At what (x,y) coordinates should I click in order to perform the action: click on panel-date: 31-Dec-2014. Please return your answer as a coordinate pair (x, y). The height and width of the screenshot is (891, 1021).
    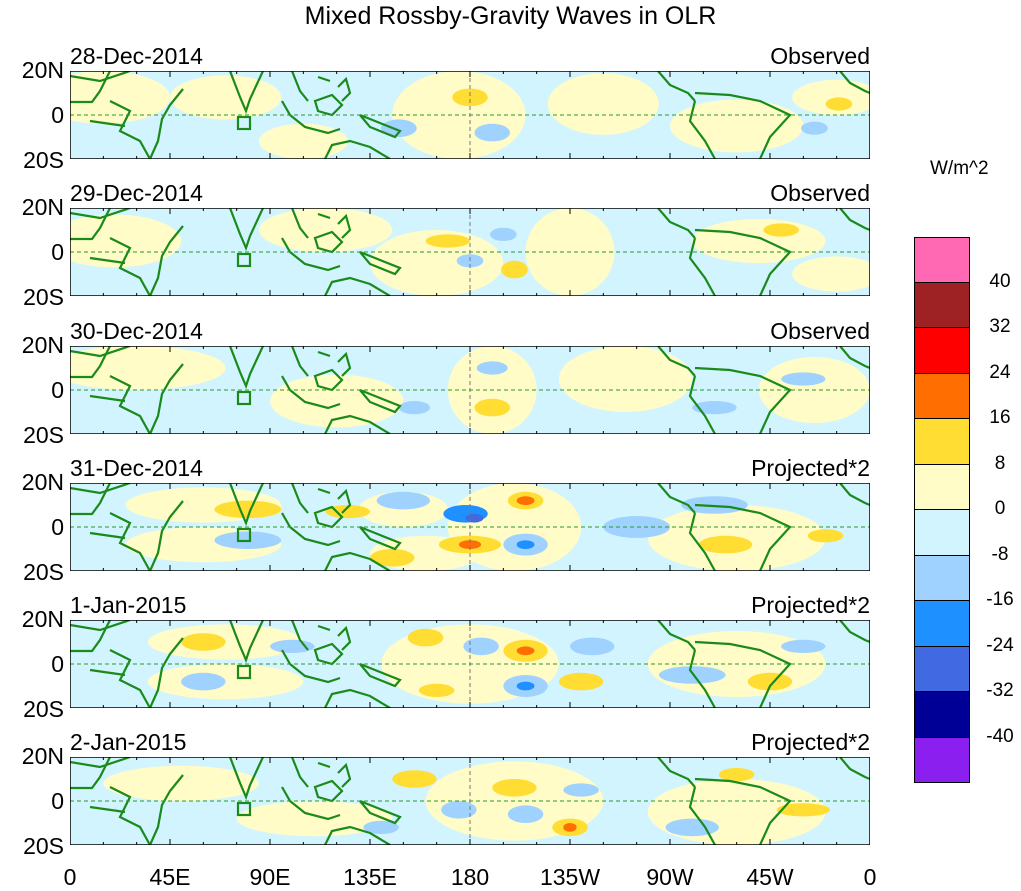
    Looking at the image, I should click on (136, 468).